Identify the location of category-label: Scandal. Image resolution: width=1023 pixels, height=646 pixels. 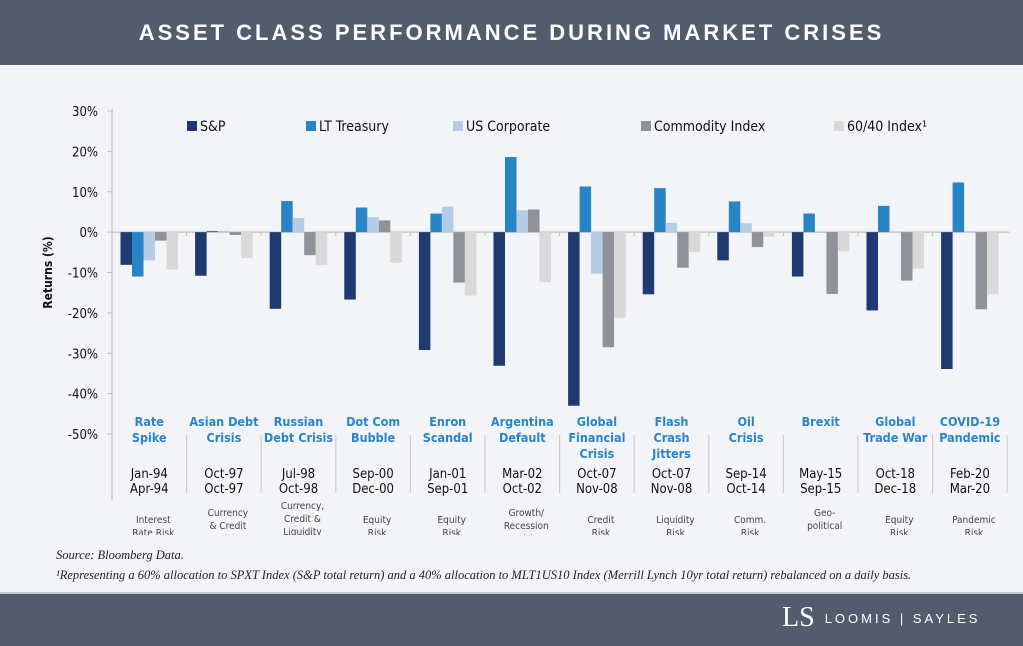
(448, 437).